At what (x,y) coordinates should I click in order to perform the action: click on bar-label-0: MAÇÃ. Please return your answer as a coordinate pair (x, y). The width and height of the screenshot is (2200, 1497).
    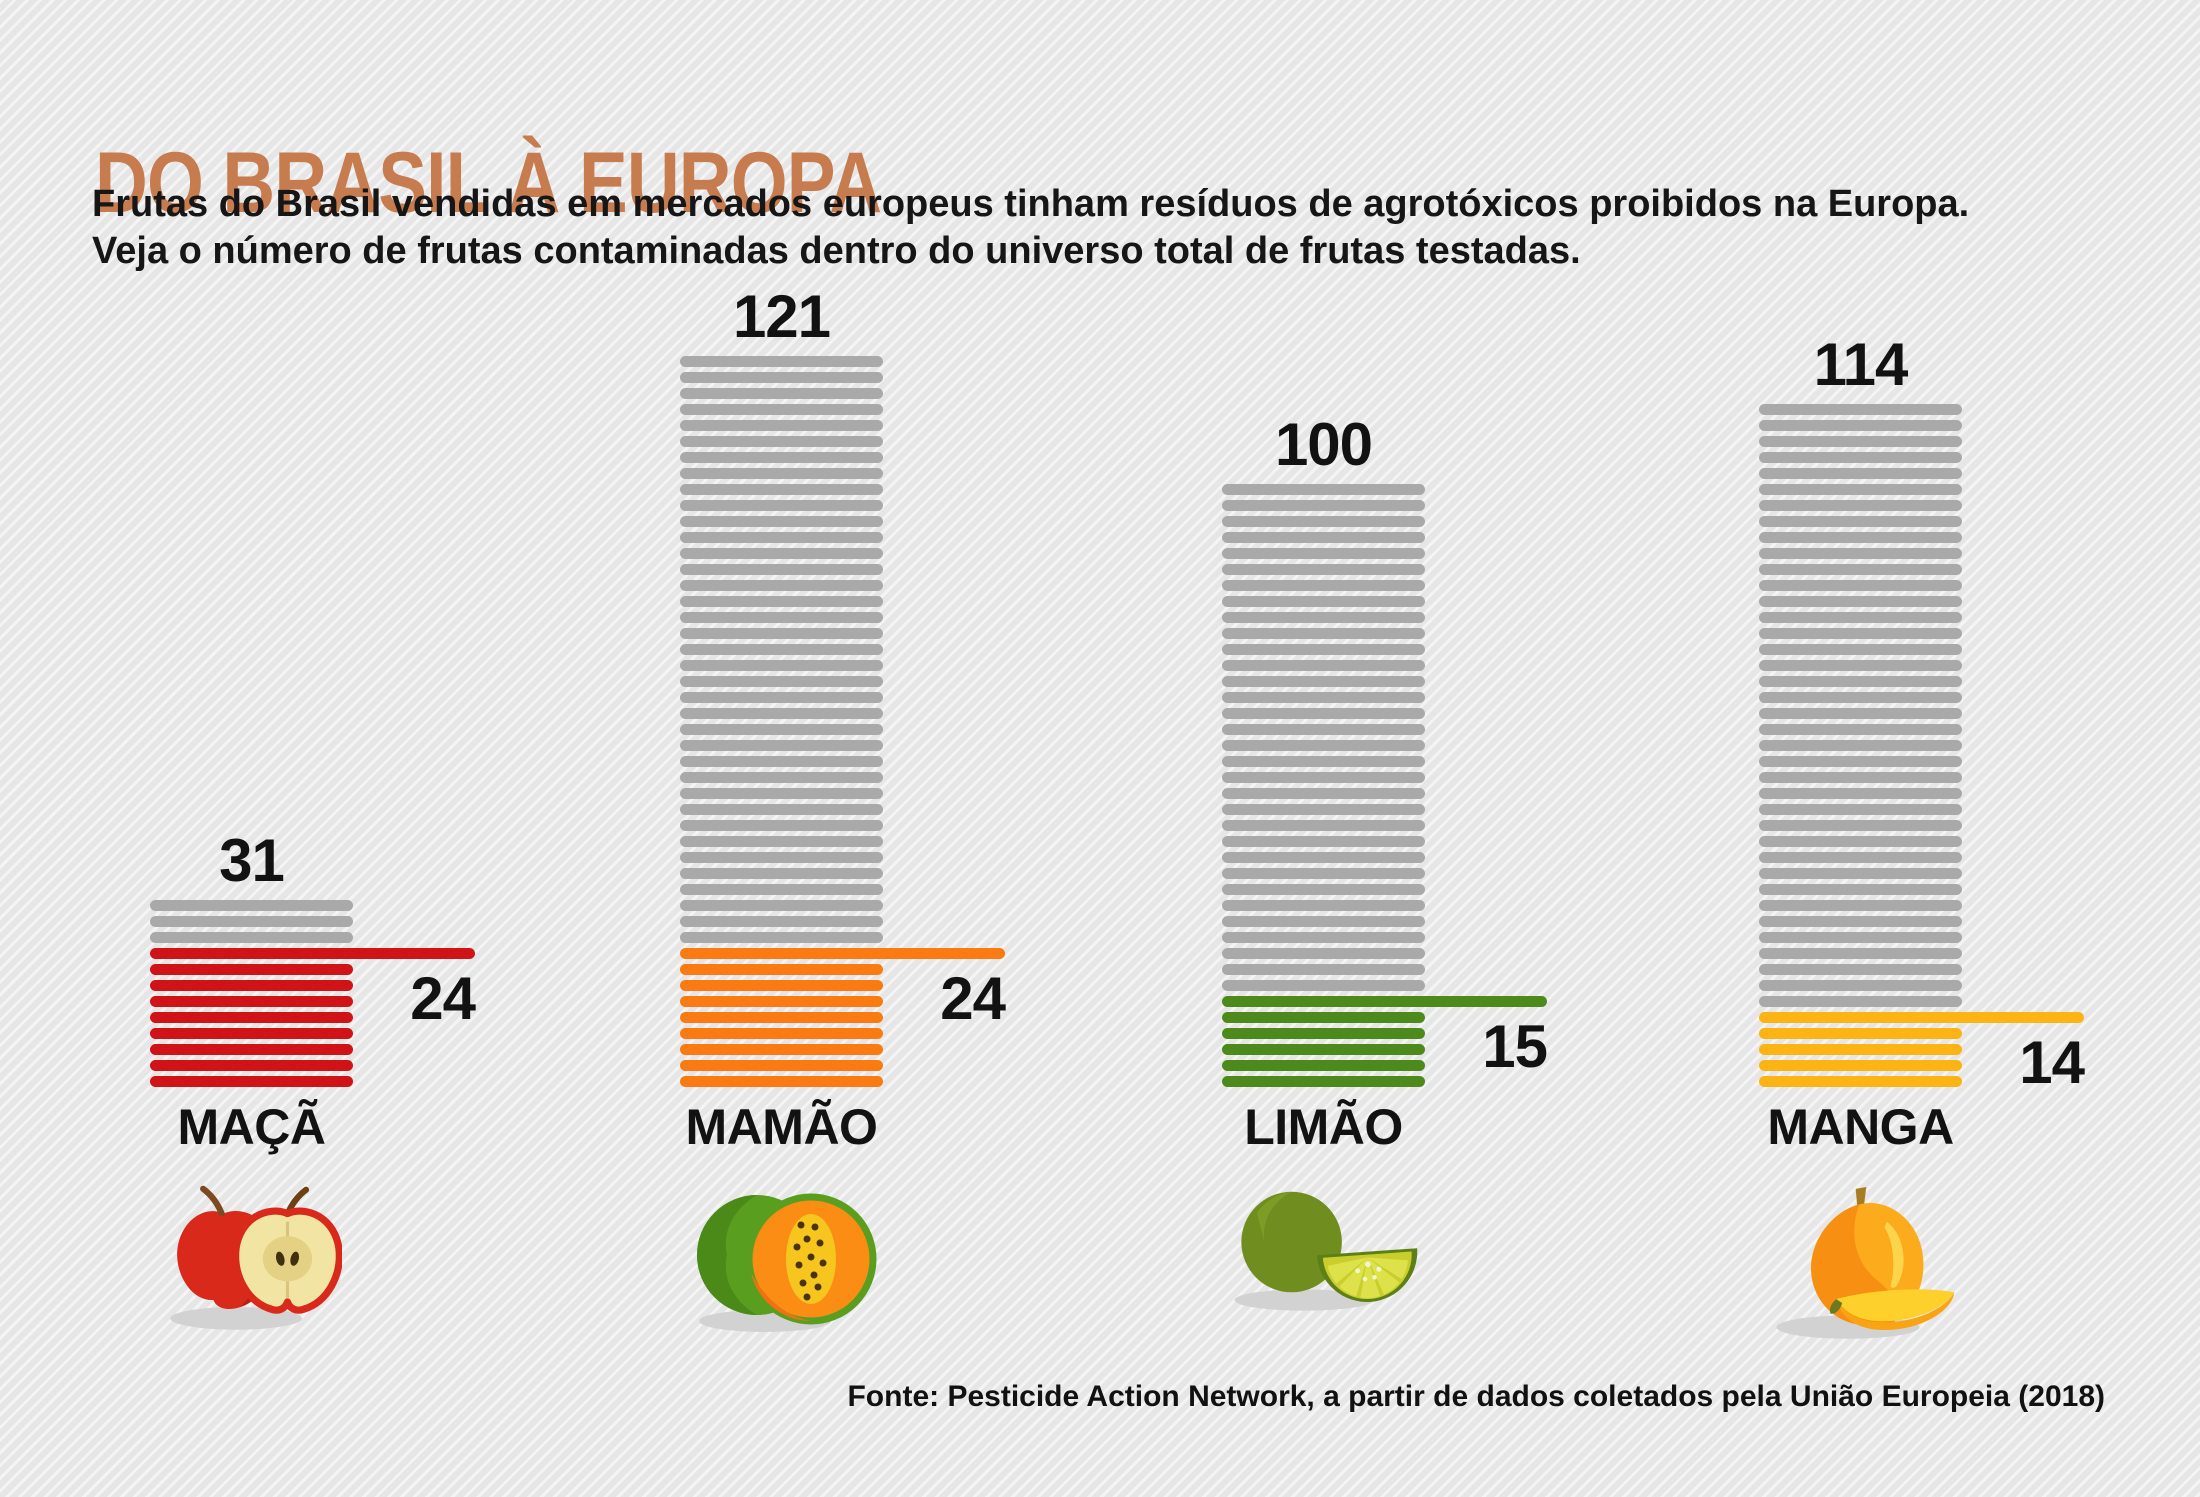
    Looking at the image, I should click on (251, 1127).